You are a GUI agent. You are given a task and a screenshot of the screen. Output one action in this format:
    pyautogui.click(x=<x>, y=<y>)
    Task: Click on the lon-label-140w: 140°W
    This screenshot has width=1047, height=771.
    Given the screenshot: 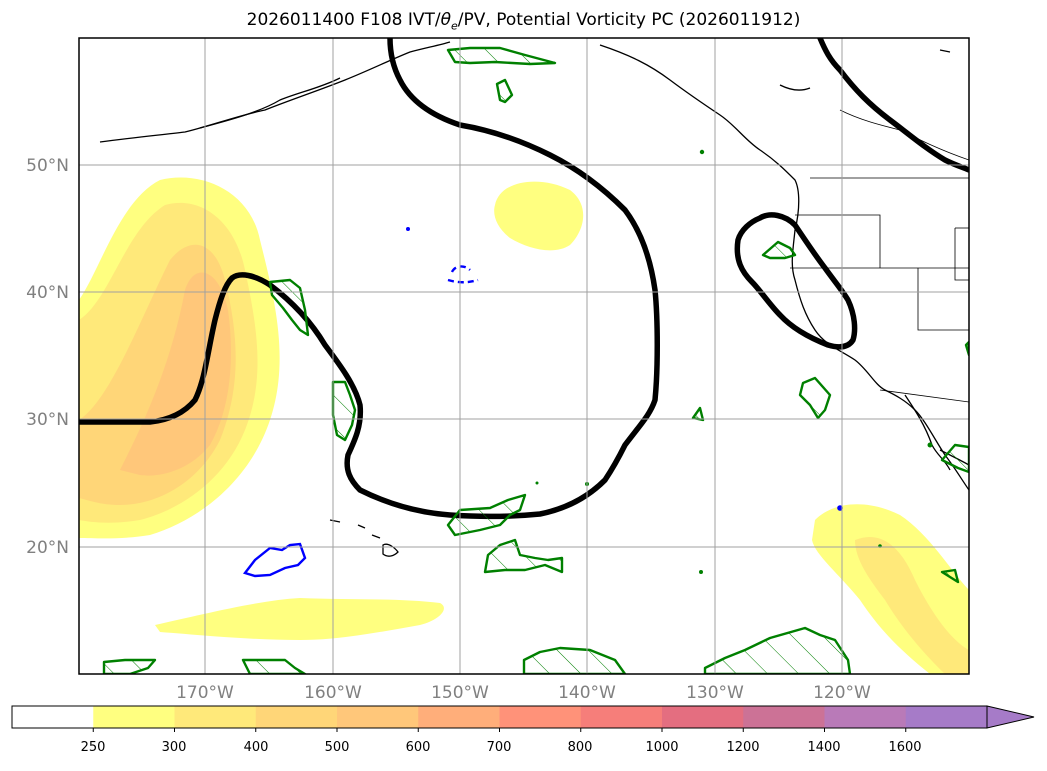 What is the action you would take?
    pyautogui.click(x=587, y=693)
    